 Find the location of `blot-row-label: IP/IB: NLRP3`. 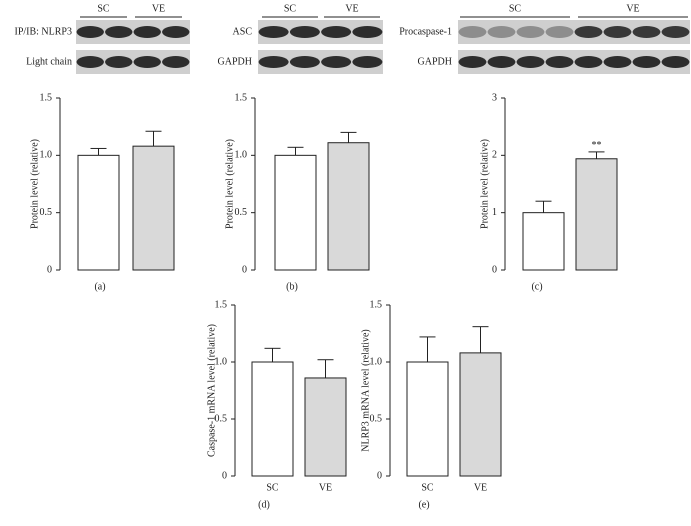

blot-row-label: IP/IB: NLRP3 is located at coordinates (43, 31).